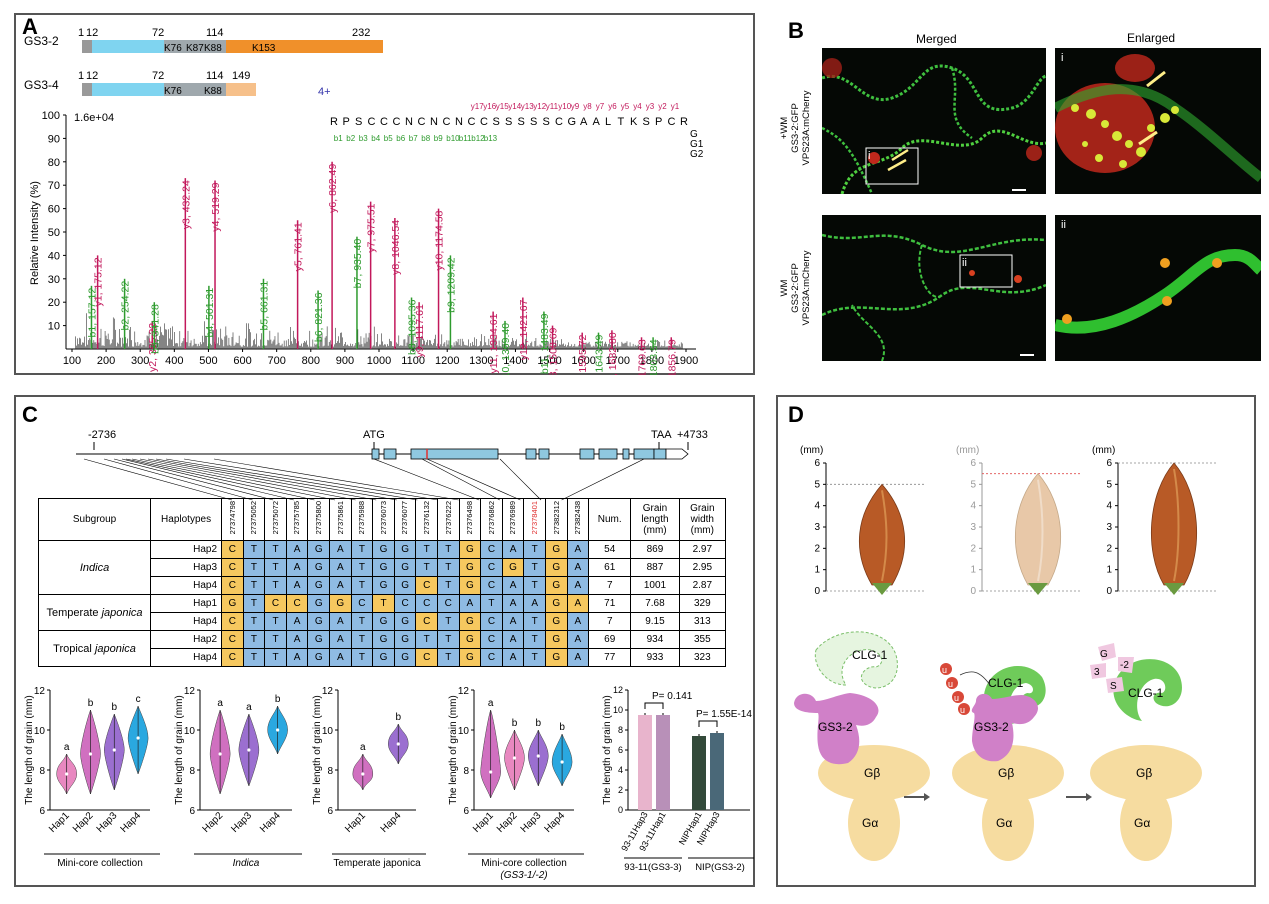 The image size is (1269, 904). I want to click on snp-position-header: 27376222, so click(448, 519).